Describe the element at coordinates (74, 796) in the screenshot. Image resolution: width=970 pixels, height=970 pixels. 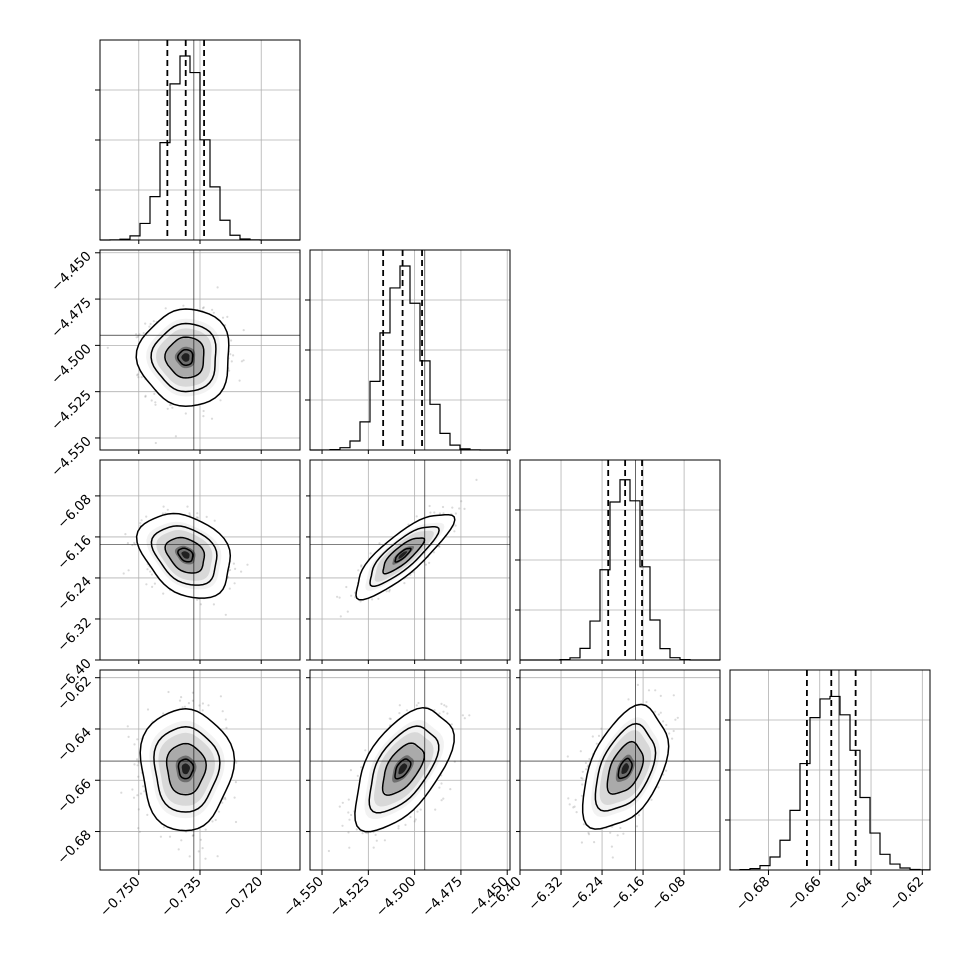
I see `y-tick-label: −0.66` at that location.